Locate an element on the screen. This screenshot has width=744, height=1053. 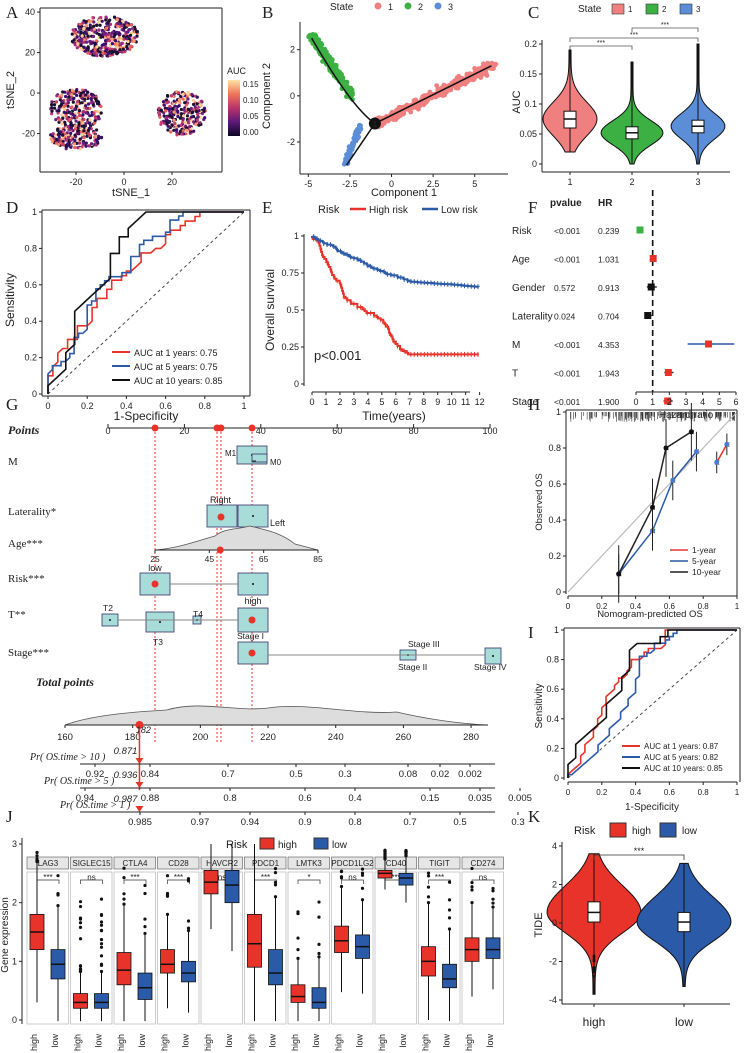
J-strip is located at coordinates (134, 863).